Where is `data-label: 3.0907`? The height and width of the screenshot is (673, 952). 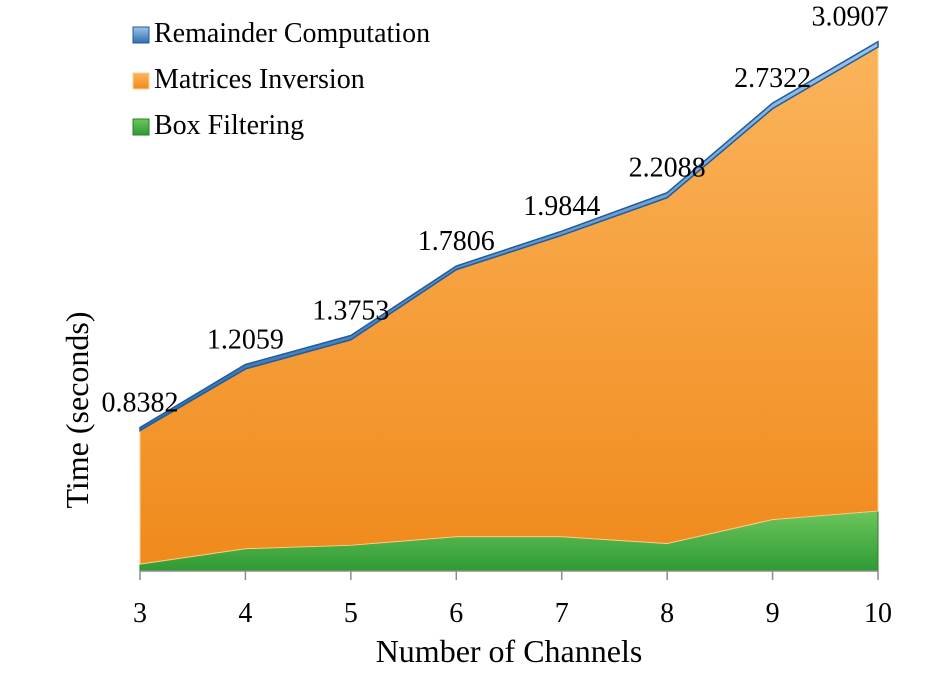 data-label: 3.0907 is located at coordinates (850, 17).